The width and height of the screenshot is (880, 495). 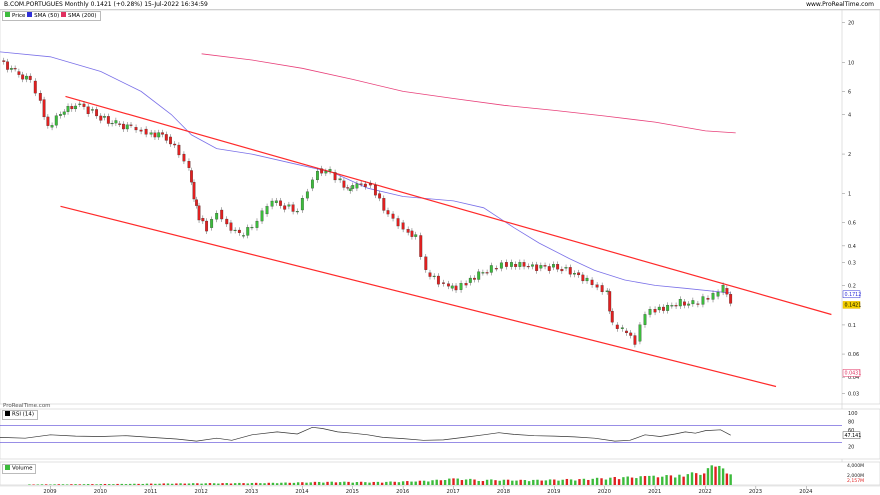 I want to click on y-tick-label: 0.03, so click(x=853, y=395).